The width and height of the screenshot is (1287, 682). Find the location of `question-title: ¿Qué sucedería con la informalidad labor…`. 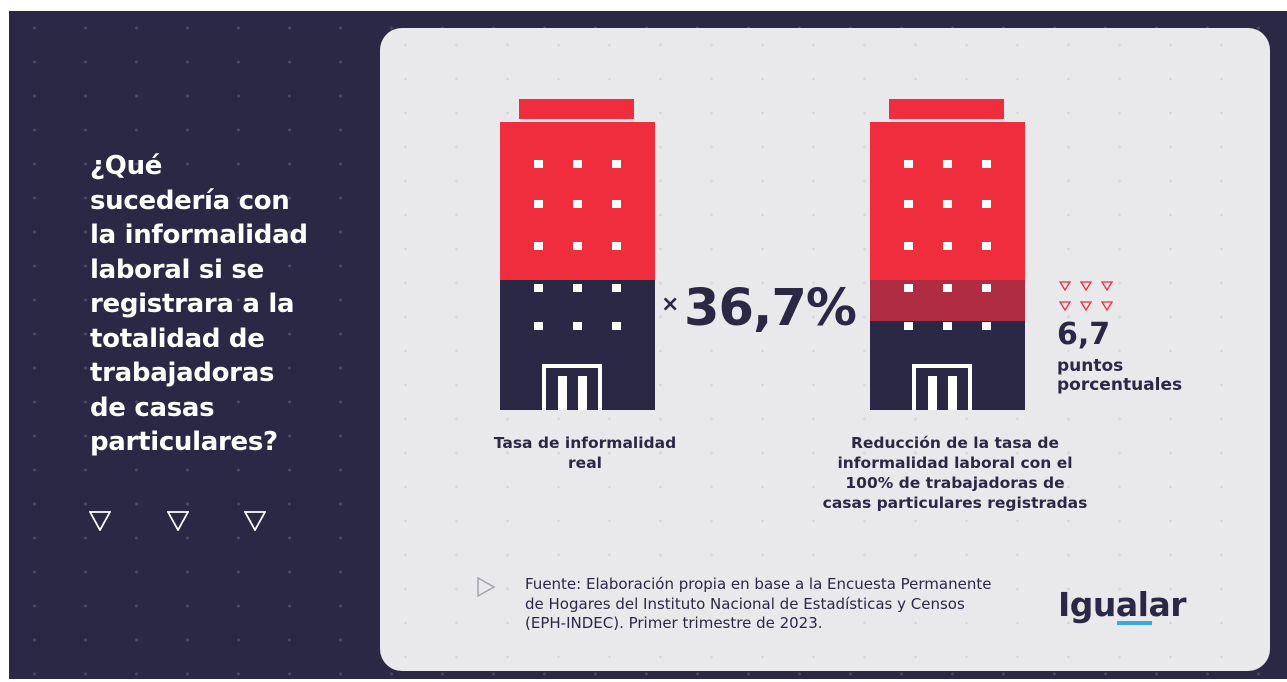

question-title: ¿Qué sucedería con la informalidad labor… is located at coordinates (199, 304).